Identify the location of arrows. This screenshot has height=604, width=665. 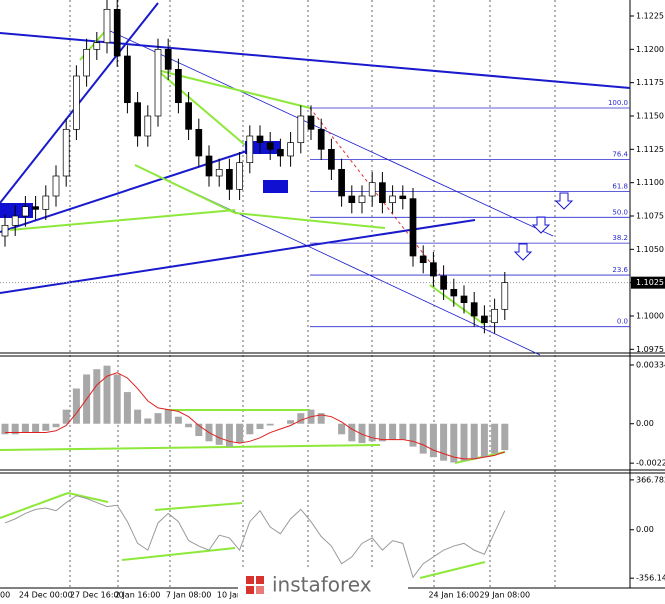
(543, 226).